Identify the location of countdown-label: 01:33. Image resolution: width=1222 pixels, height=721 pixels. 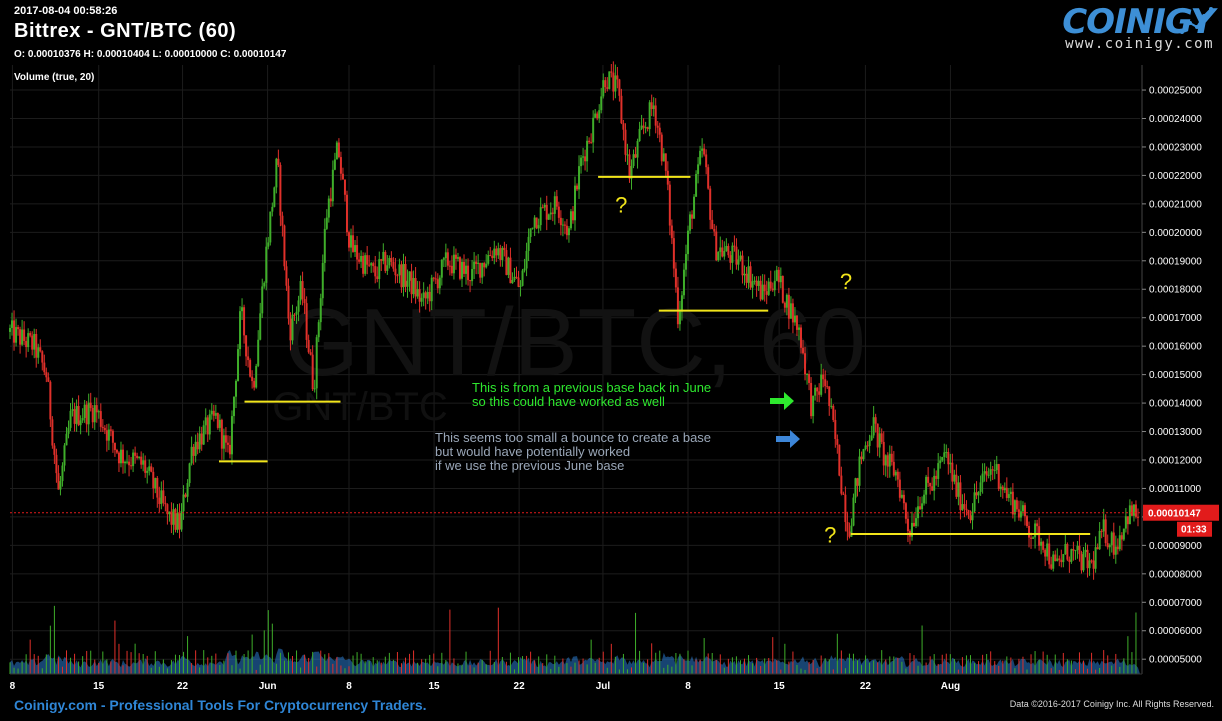
(1194, 530).